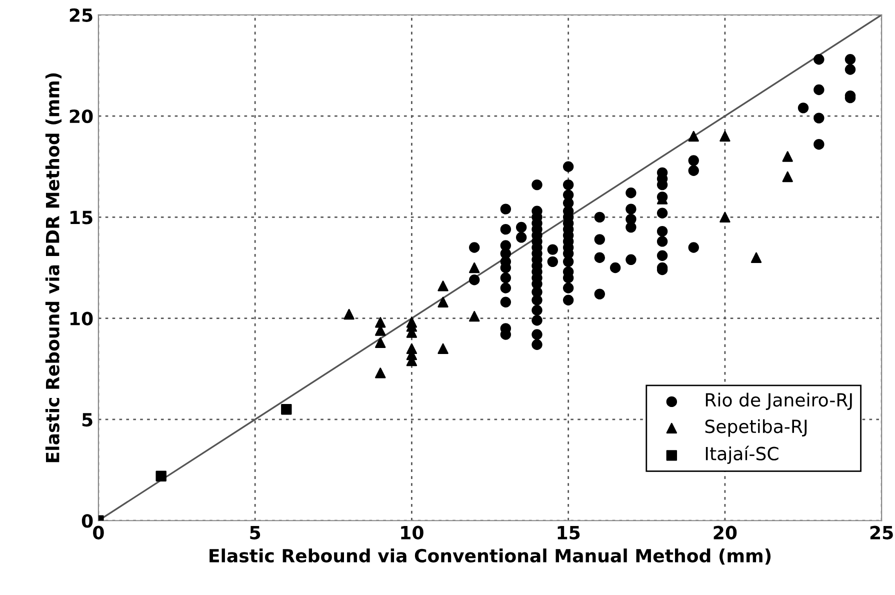 Image resolution: width=895 pixels, height=595 pixels. What do you see at coordinates (87, 521) in the screenshot?
I see `y-tick-label: 0` at bounding box center [87, 521].